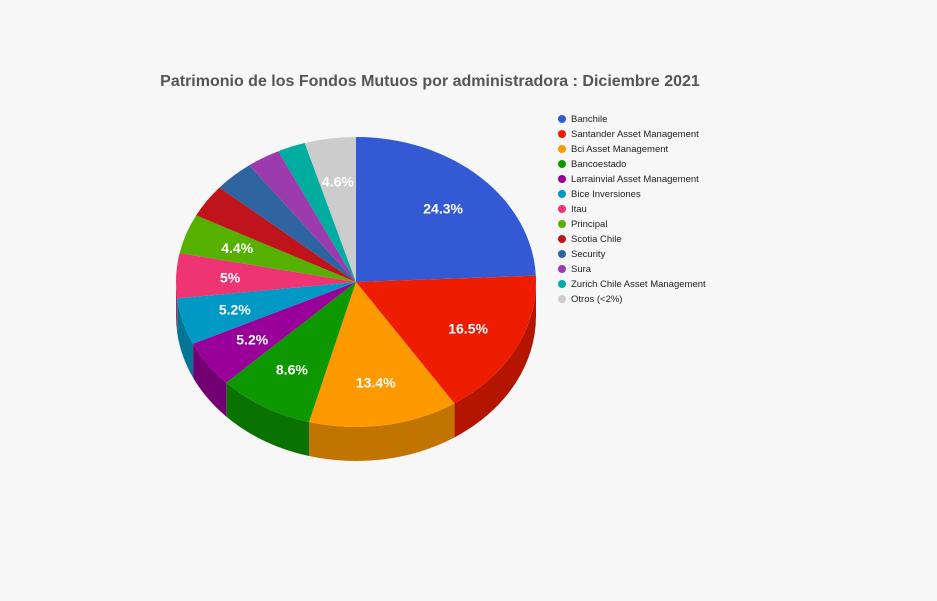  Describe the element at coordinates (266, 313) in the screenshot. I see `pie-slice-bice-inversiones` at that location.